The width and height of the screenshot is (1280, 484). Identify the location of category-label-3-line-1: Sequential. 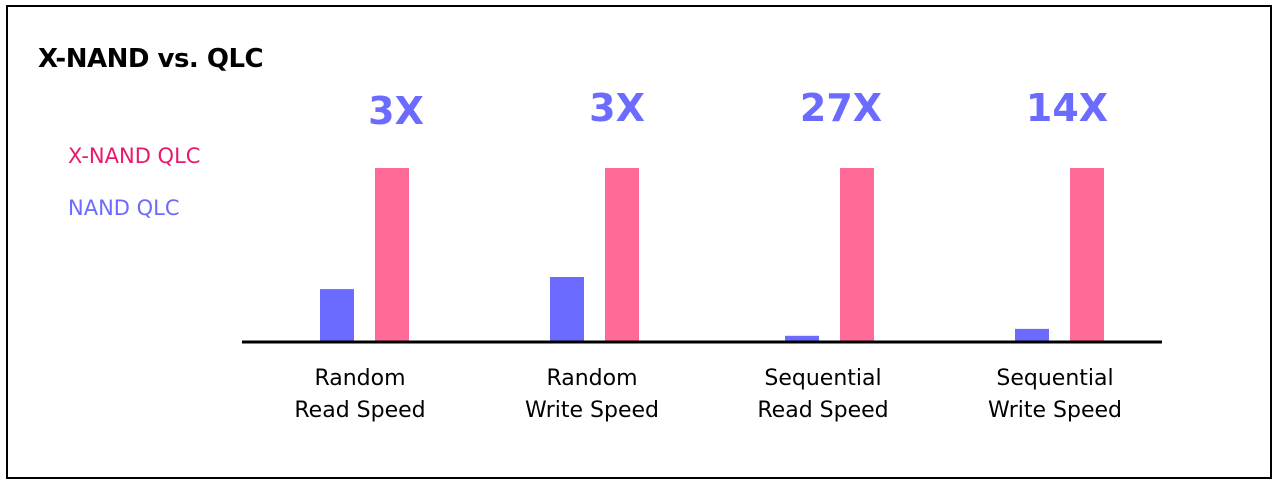
(822, 378).